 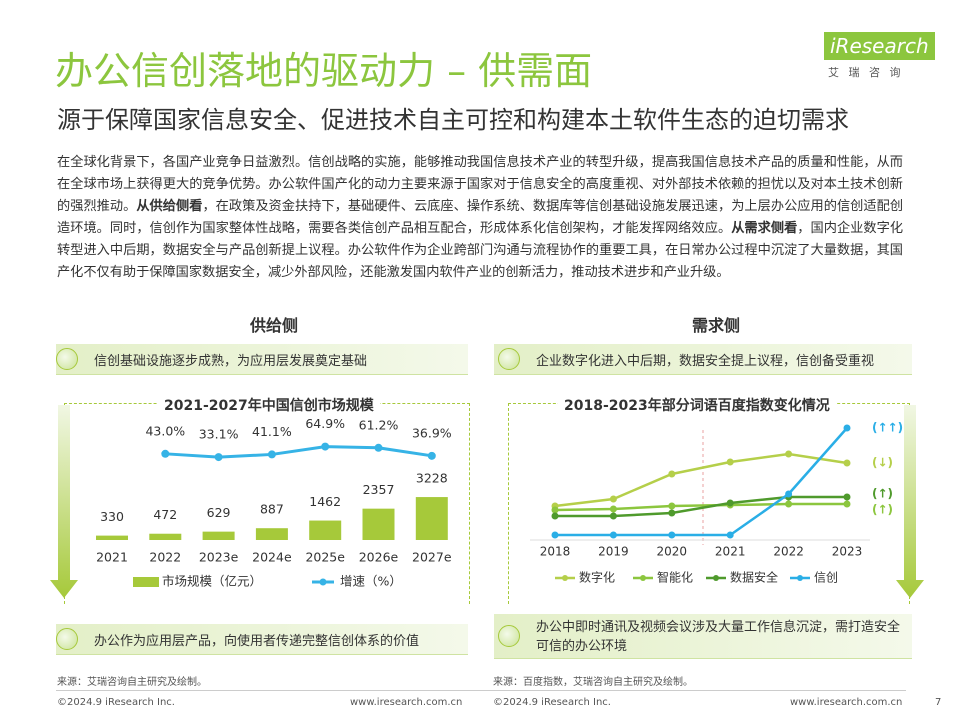 I want to click on growth-label: 41.1%, so click(x=272, y=431).